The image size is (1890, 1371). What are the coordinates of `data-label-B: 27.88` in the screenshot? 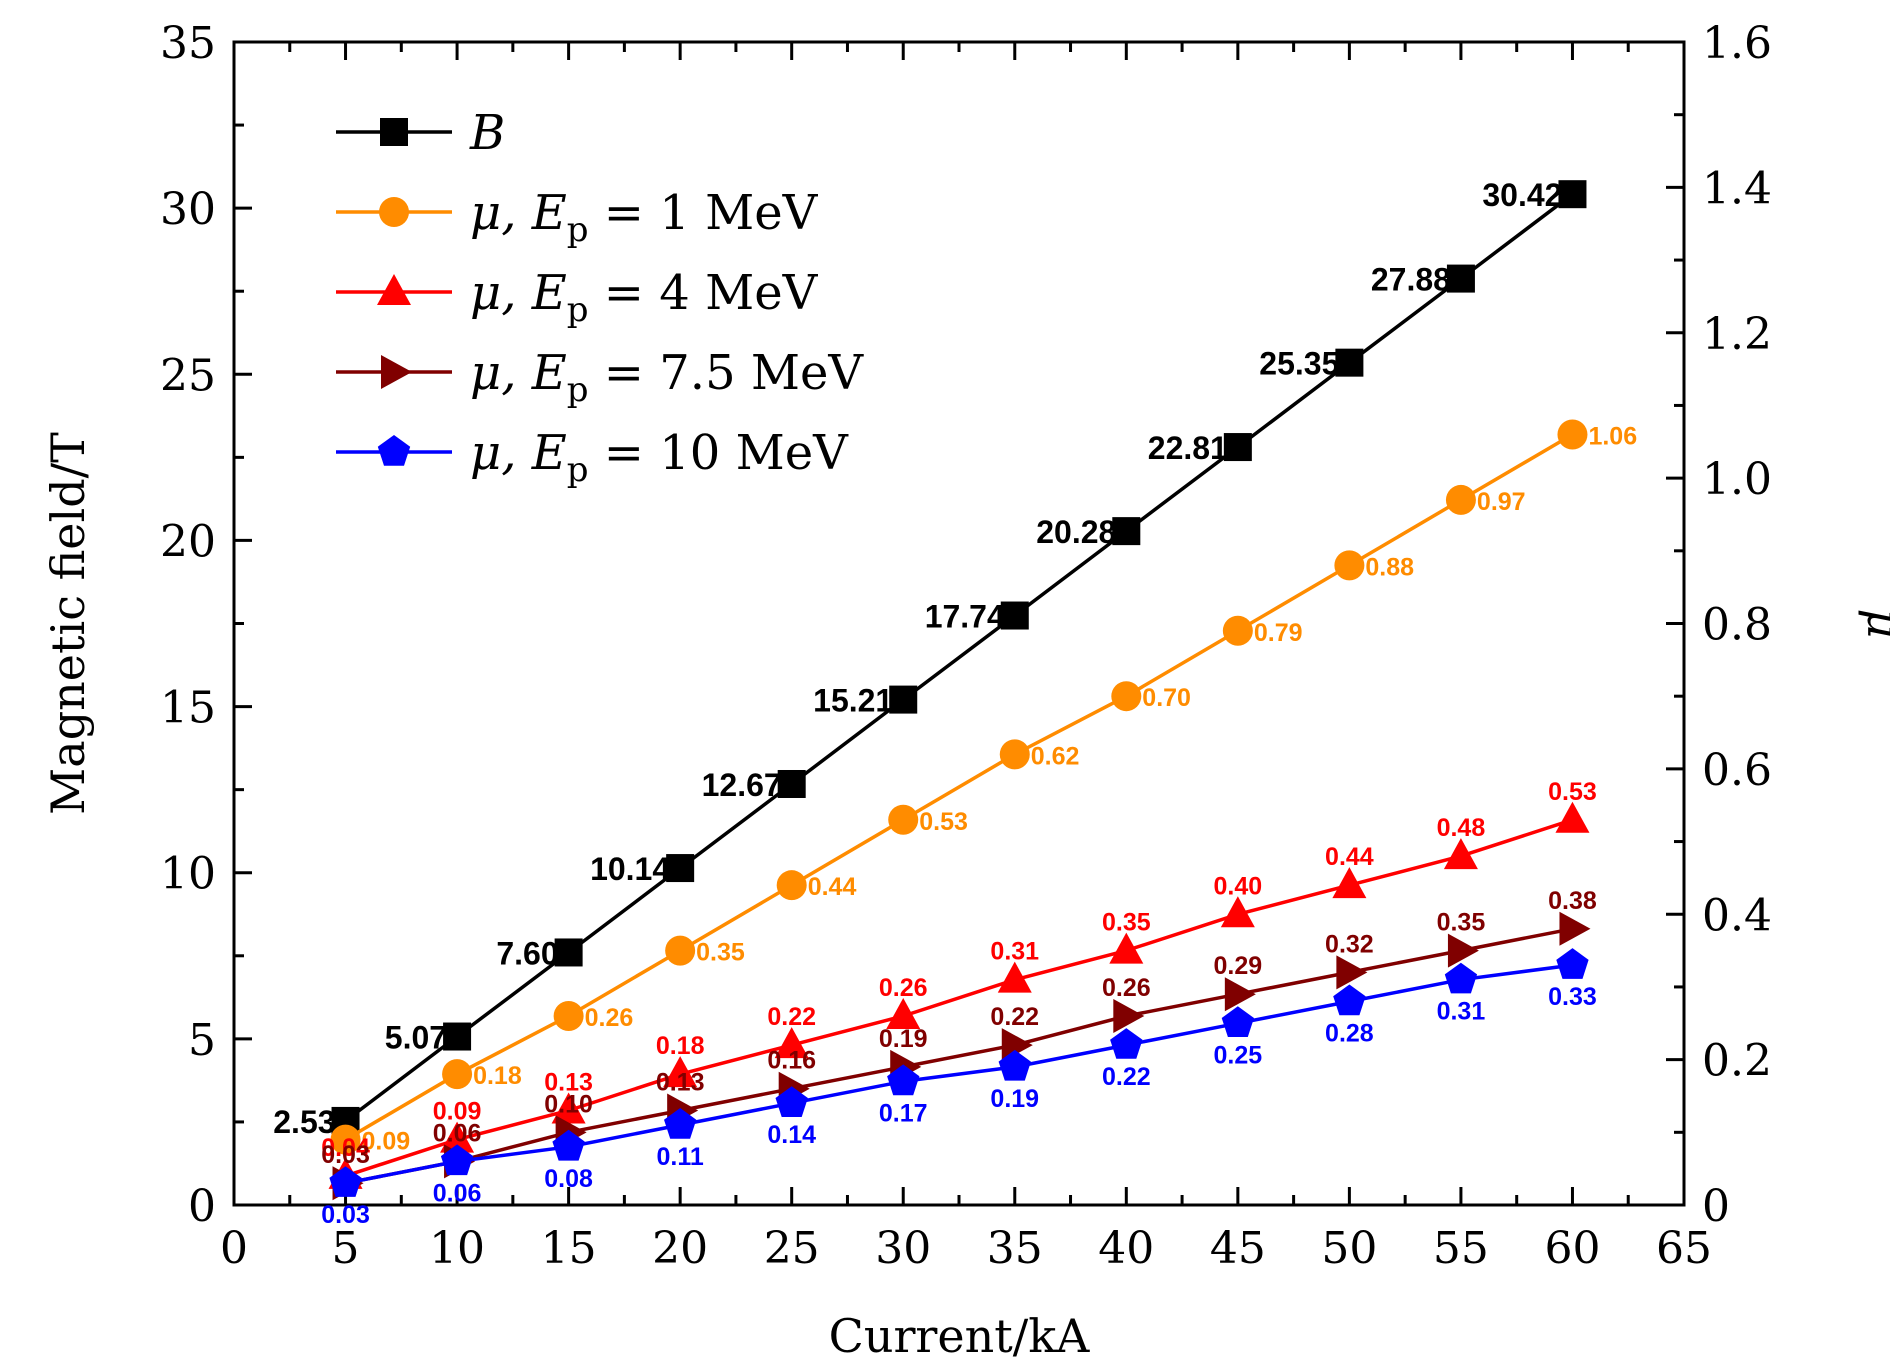 It's located at (1411, 280).